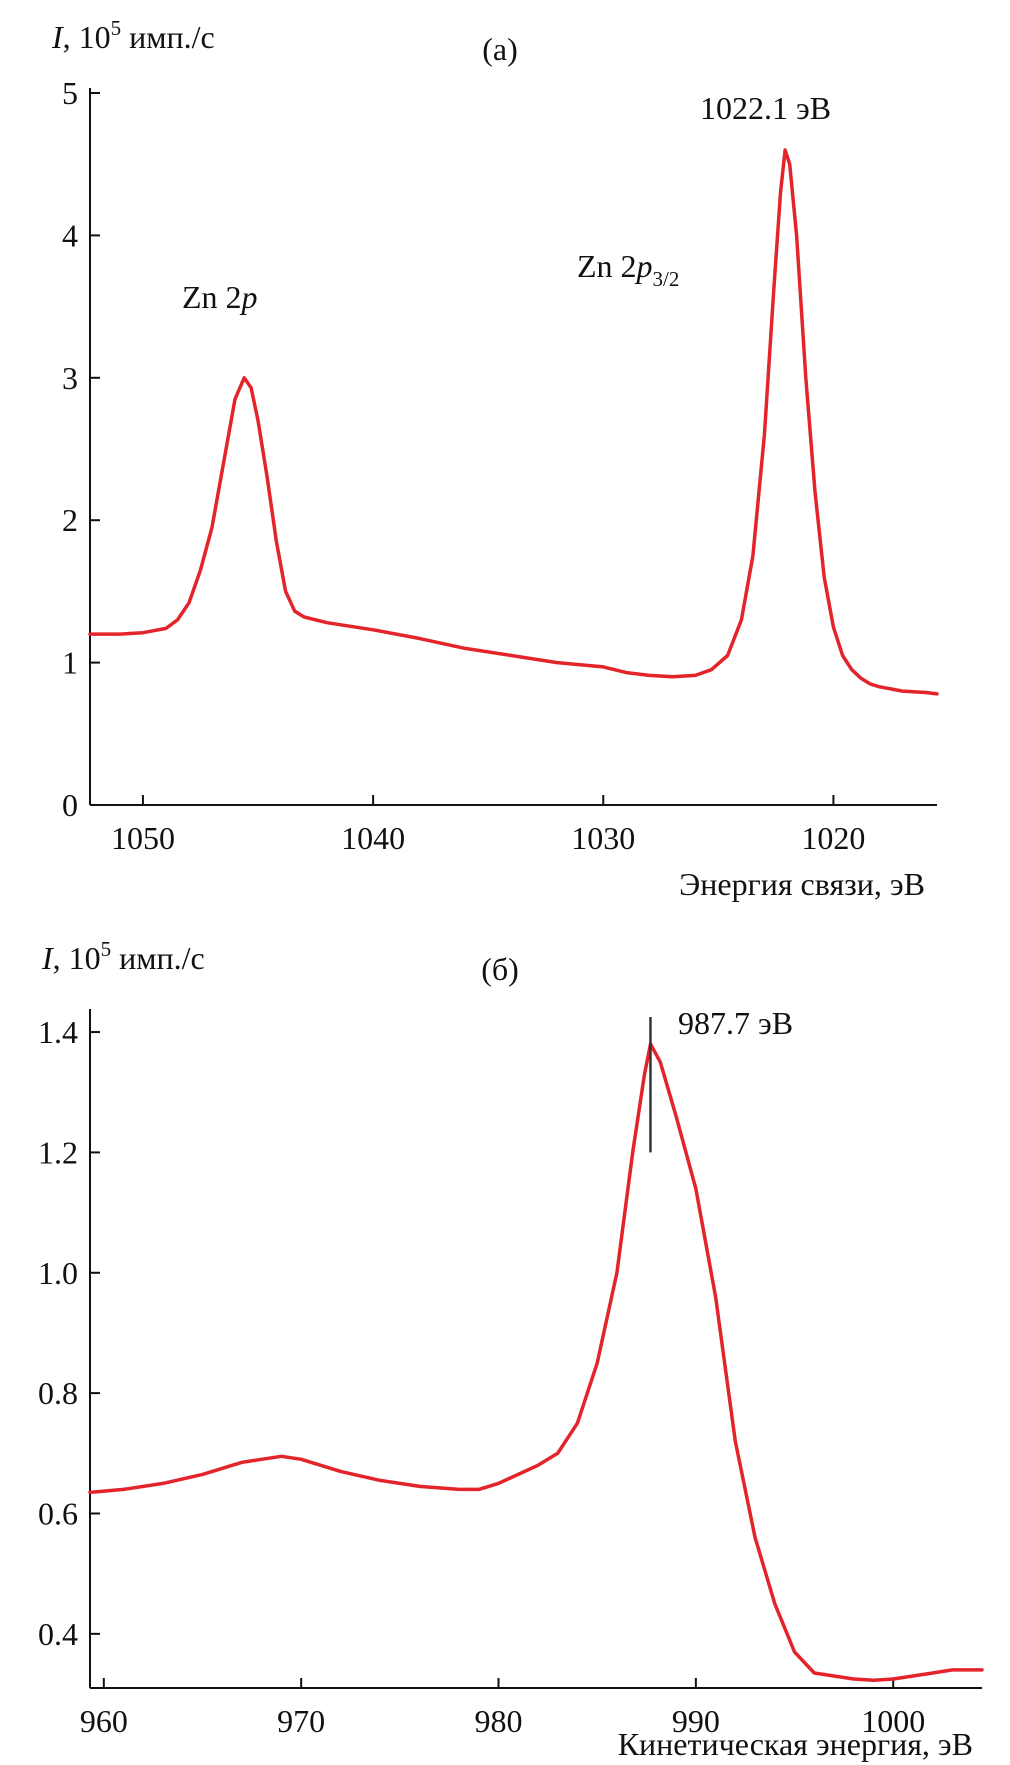  I want to click on y-tick-label: 3, so click(70, 378).